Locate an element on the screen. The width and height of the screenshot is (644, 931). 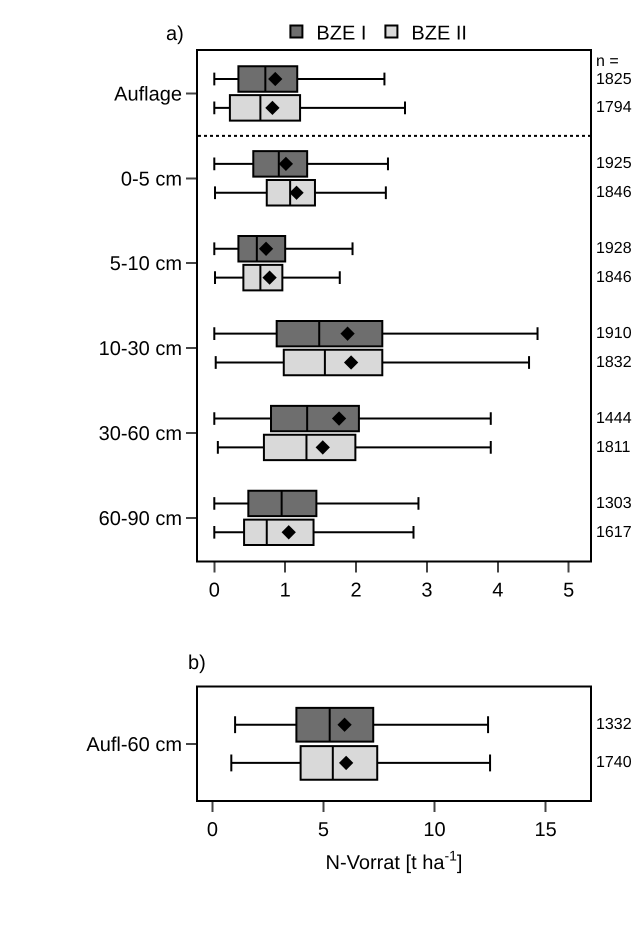
y-tick-label: 10-30 cm is located at coordinates (140, 349).